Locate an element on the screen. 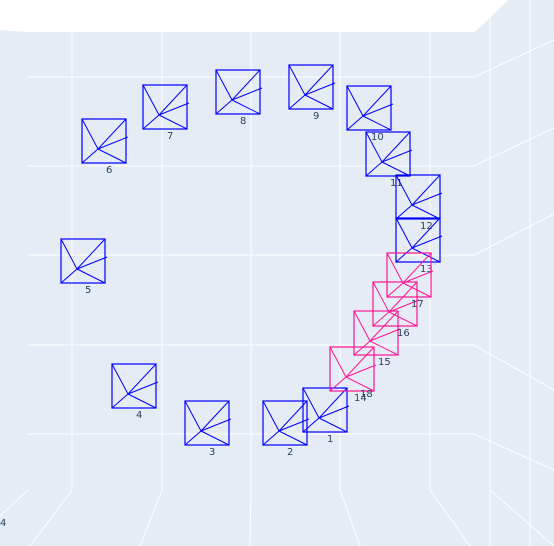 The image size is (554, 546). camera-label: 12 is located at coordinates (426, 226).